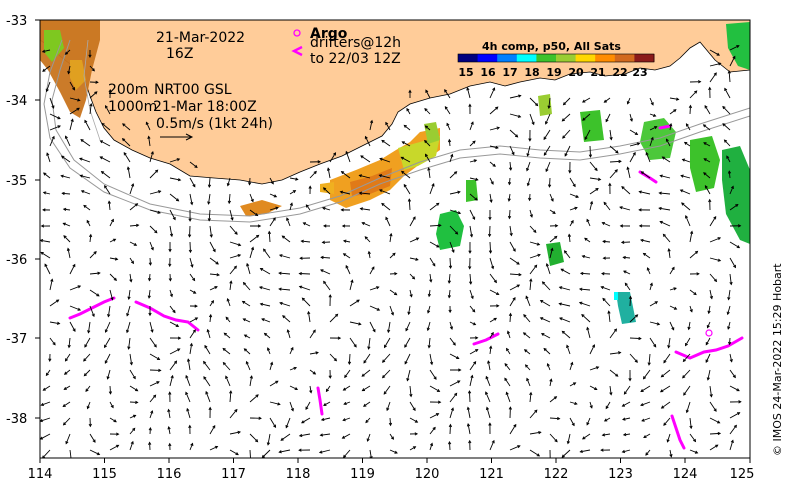 The height and width of the screenshot is (492, 791). I want to click on drifter-legend-icon, so click(297, 51).